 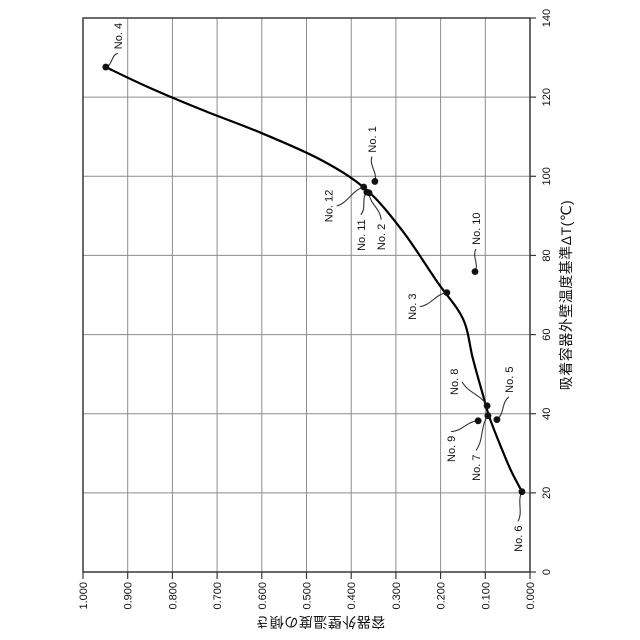 I want to click on x-tick-label: 100, so click(x=547, y=176).